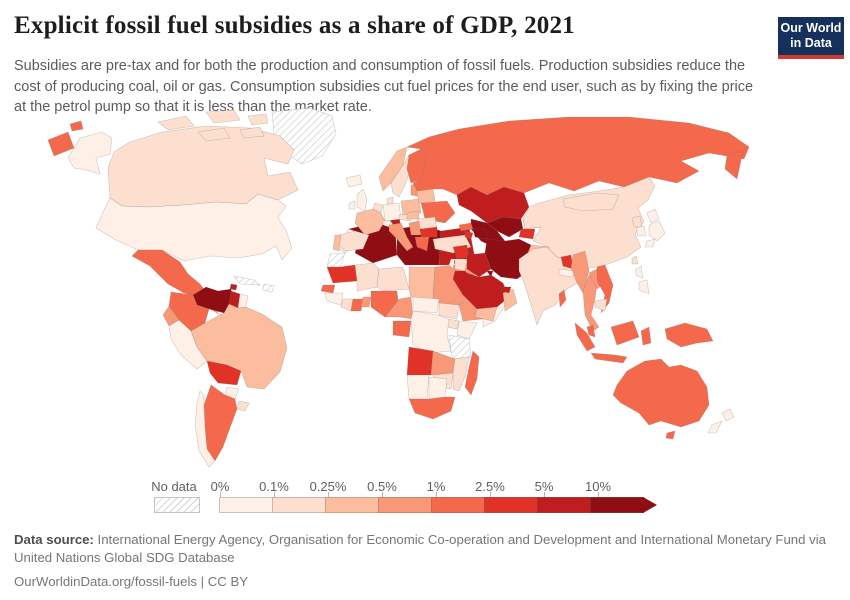  I want to click on country-central-african-republic, so click(426, 305).